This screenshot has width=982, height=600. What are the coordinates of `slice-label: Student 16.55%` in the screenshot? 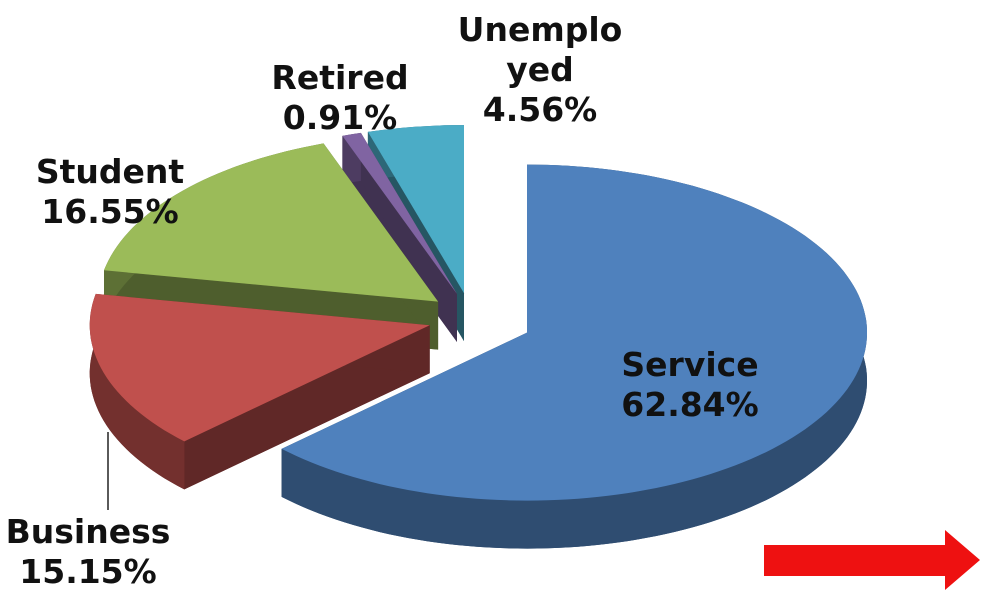 It's located at (110, 192).